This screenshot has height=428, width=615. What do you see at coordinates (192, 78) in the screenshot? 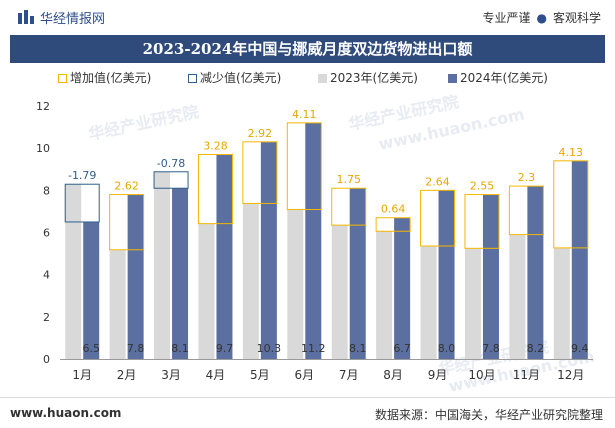
I see `legend-decrease-swatch` at bounding box center [192, 78].